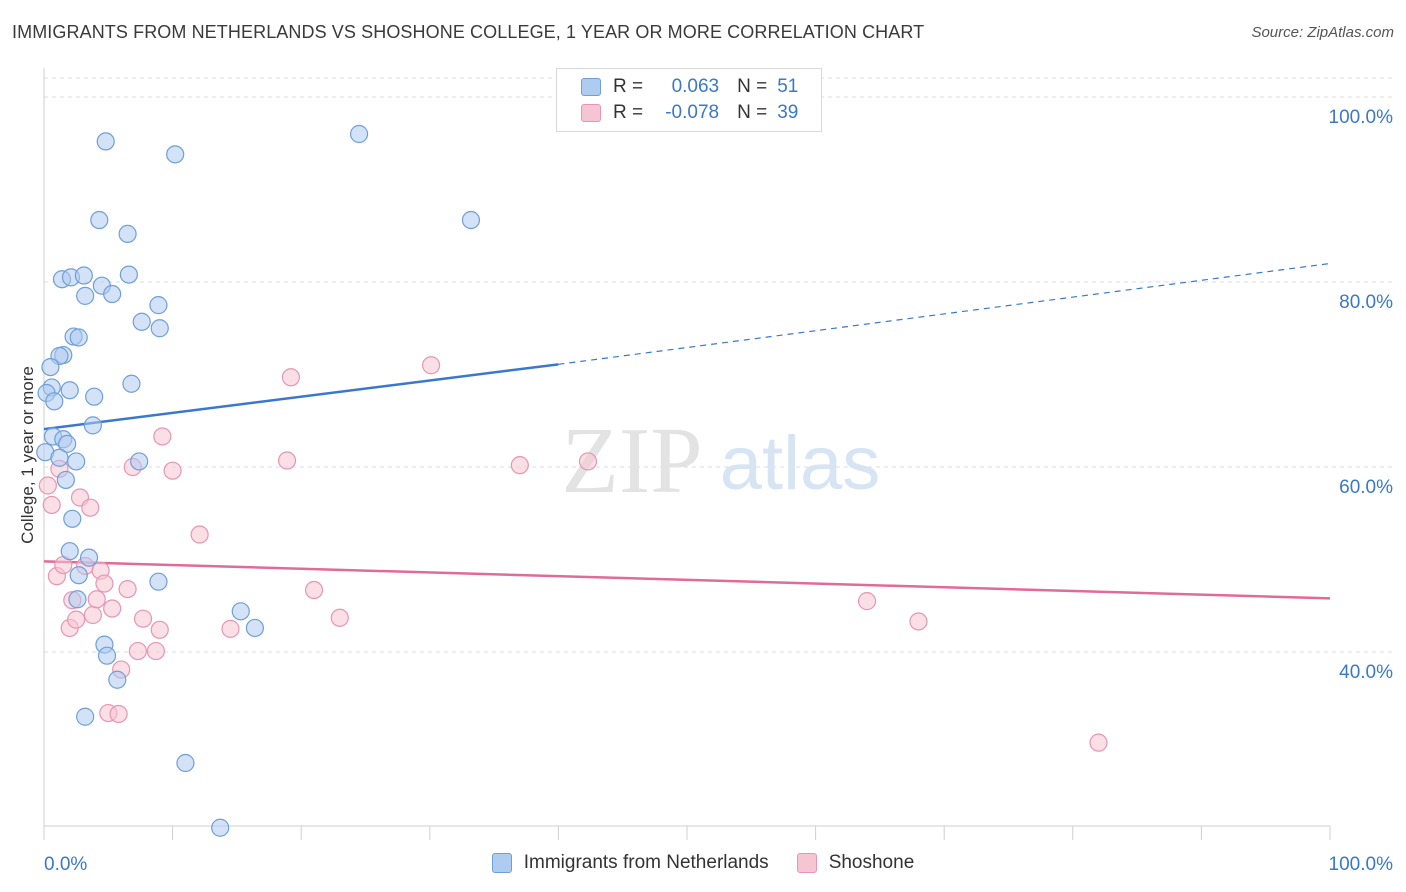 The width and height of the screenshot is (1406, 892). What do you see at coordinates (689, 100) in the screenshot?
I see `stats-legend: R = 0.063 N = 51 R = -0.078 N = 39` at bounding box center [689, 100].